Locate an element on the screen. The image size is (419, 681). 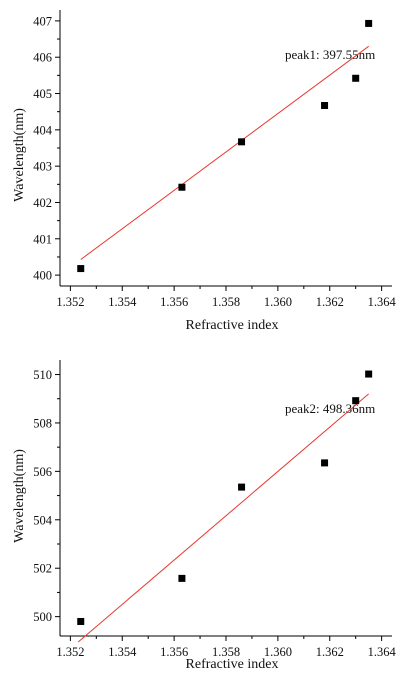
y-tick-label: 404 is located at coordinates (43, 130).